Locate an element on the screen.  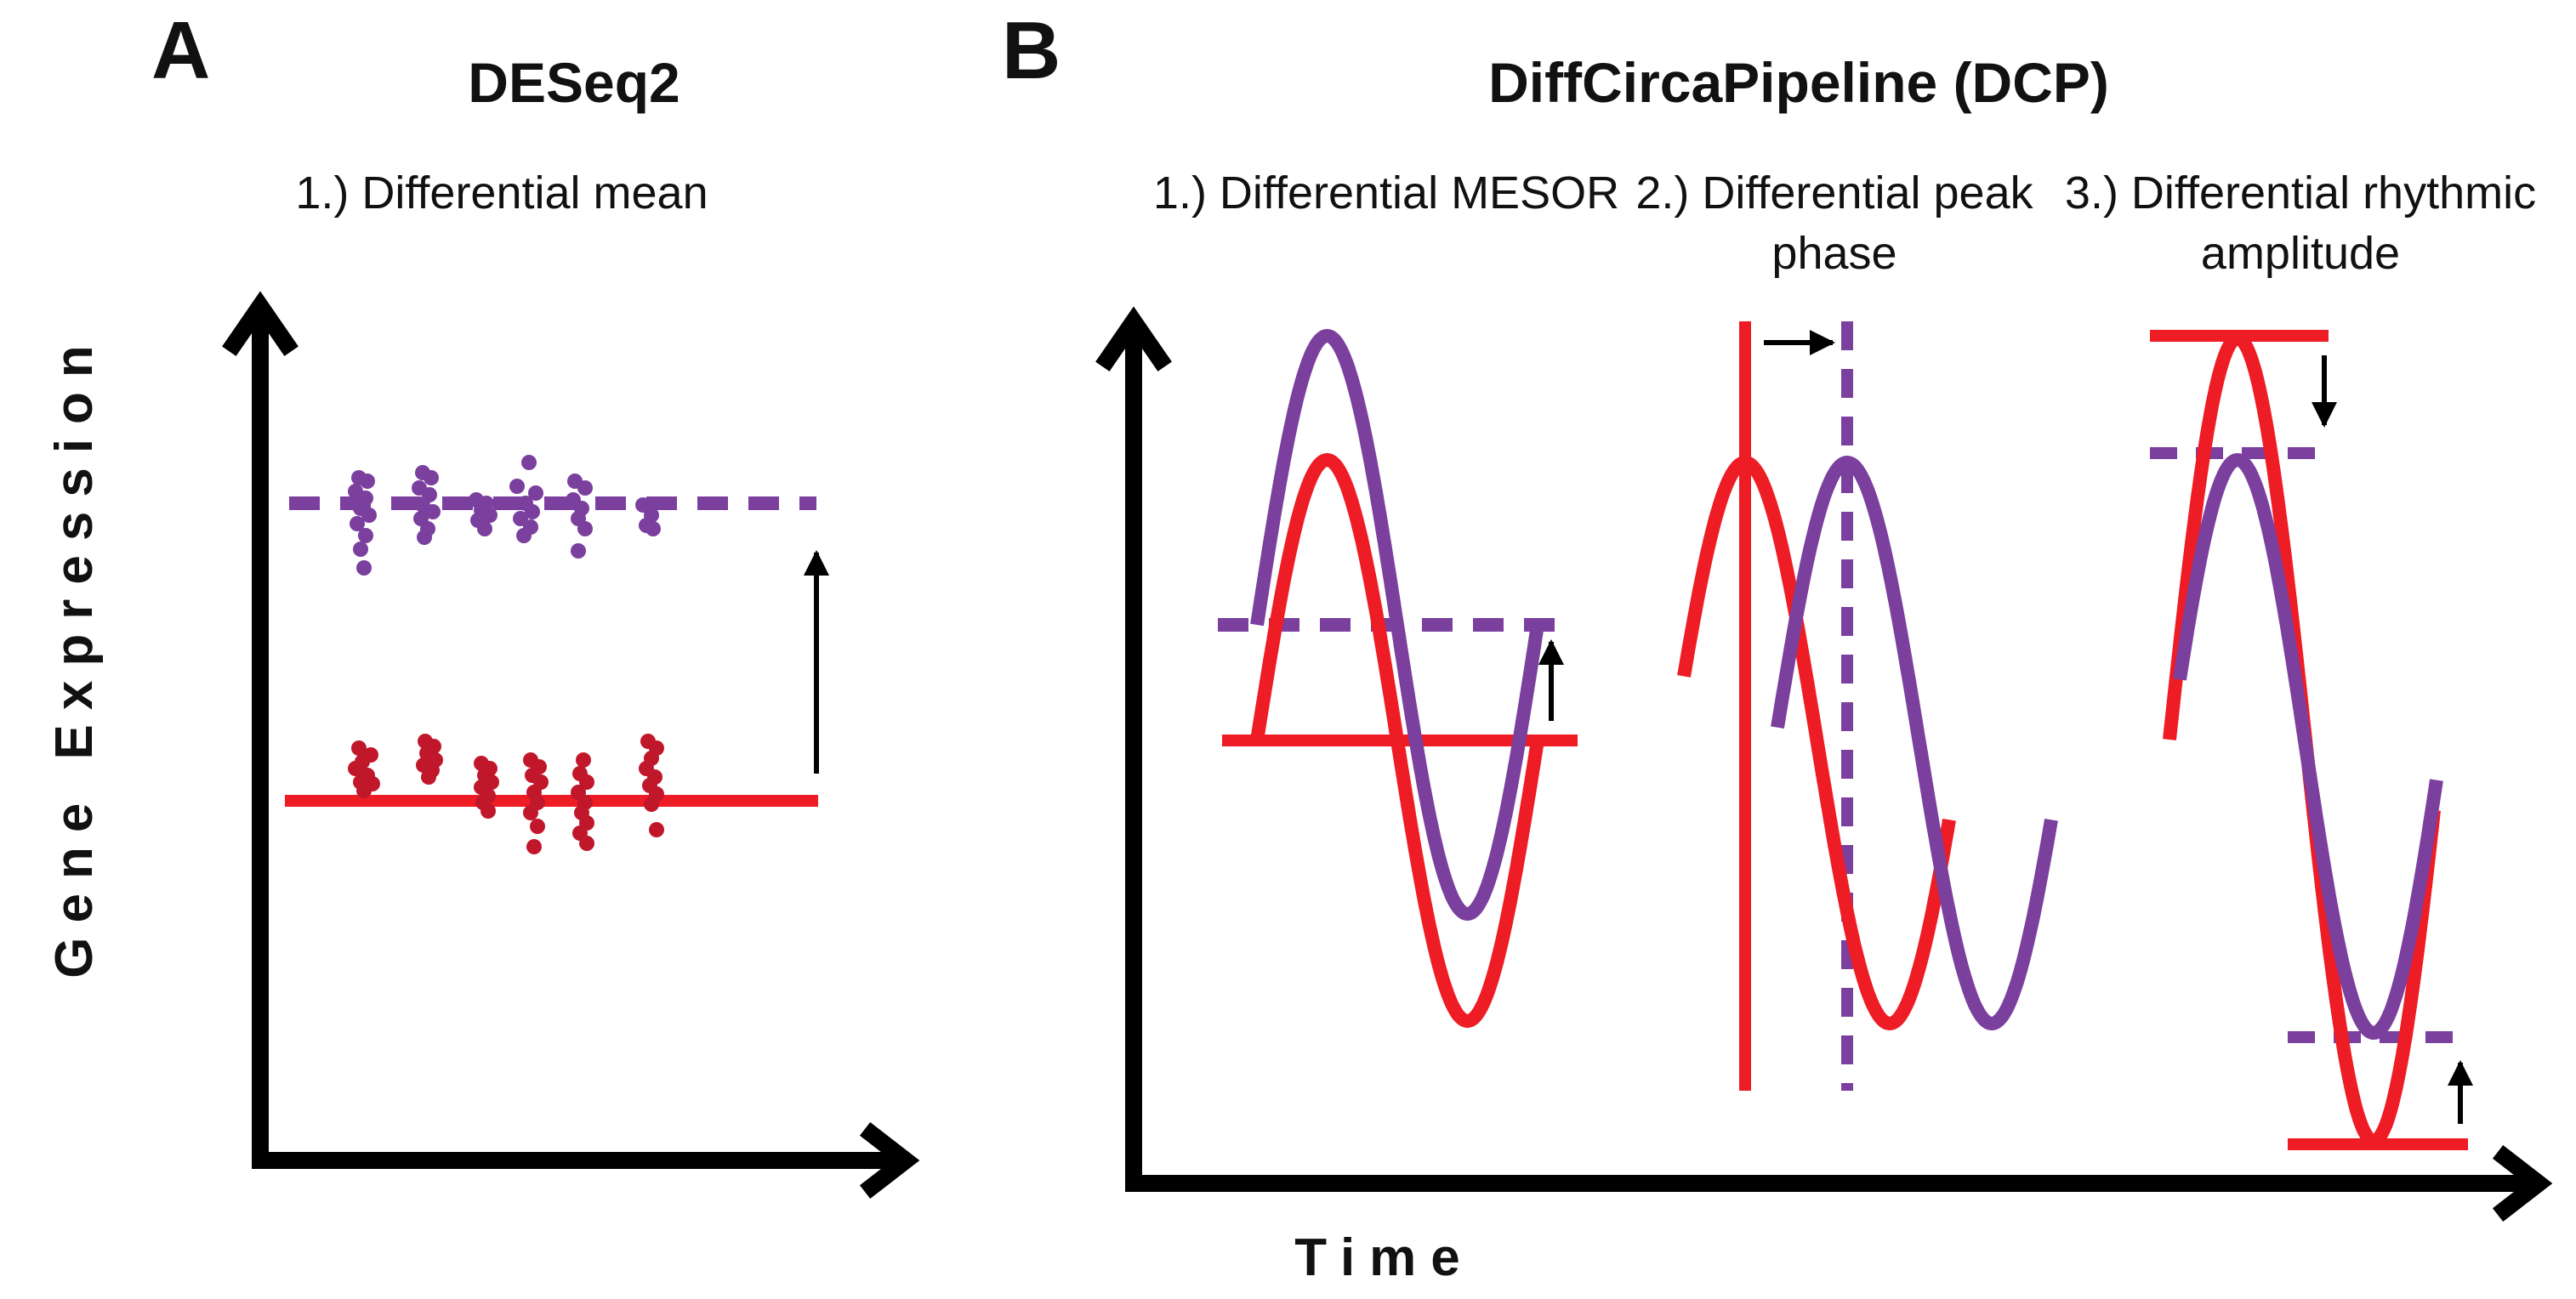
panel-b-item-2-line-2: phase is located at coordinates (1833, 253).